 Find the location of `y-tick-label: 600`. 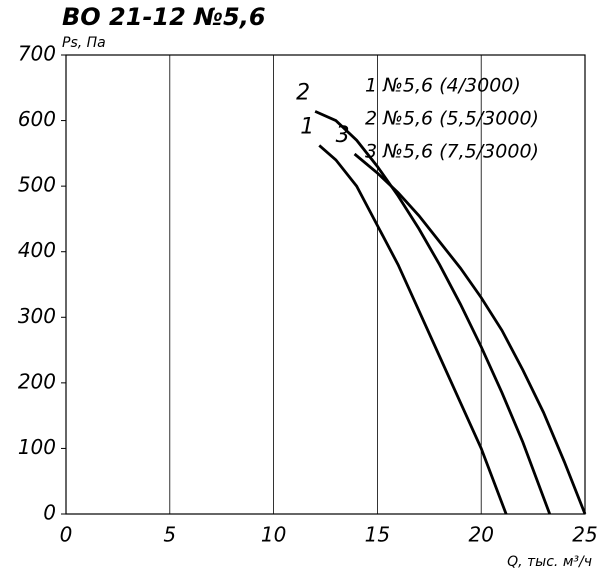

y-tick-label: 600 is located at coordinates (37, 119).